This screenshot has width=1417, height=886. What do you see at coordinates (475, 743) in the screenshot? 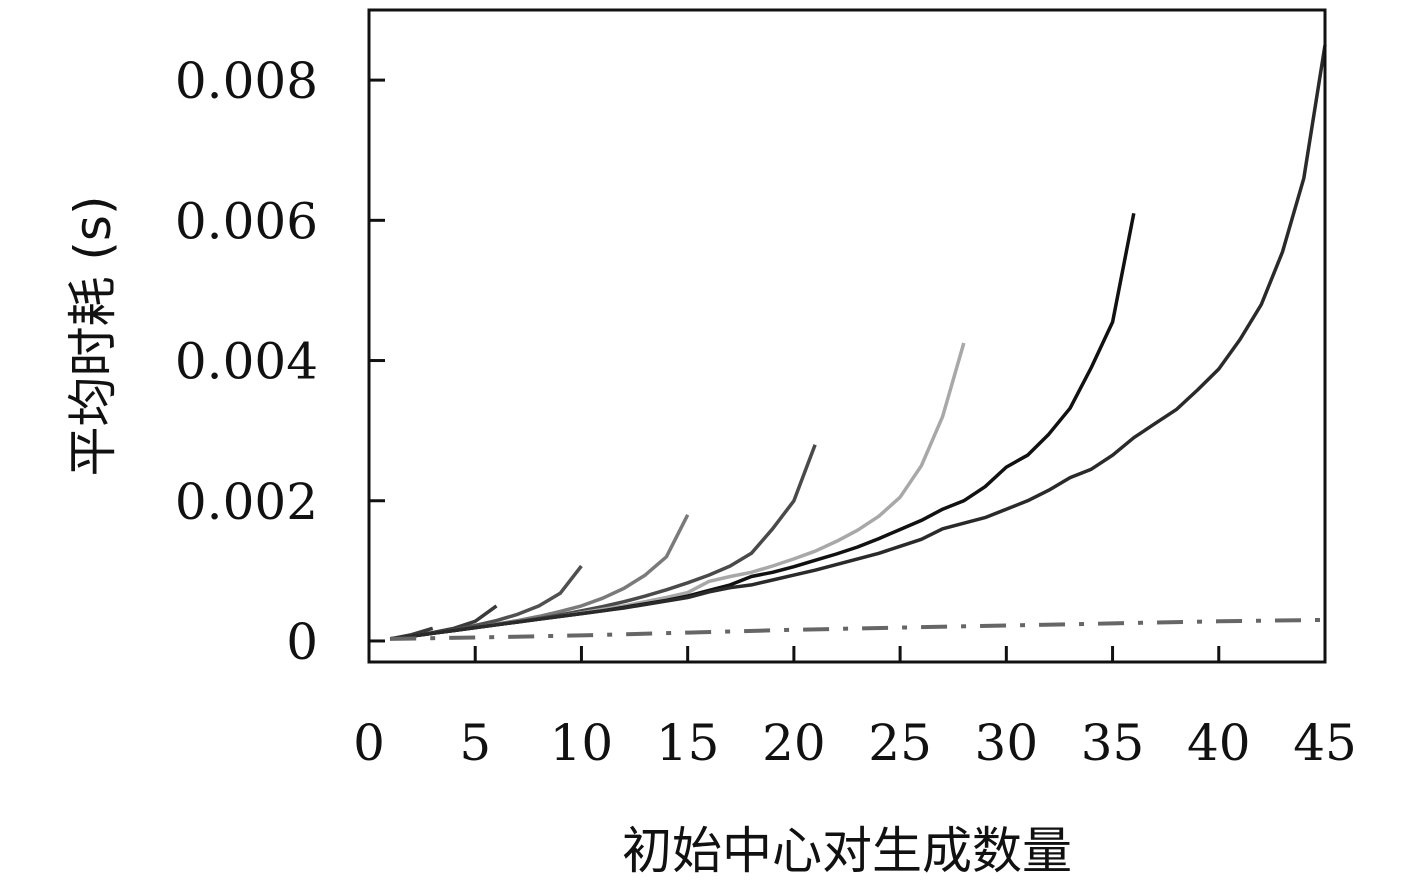
I see `x-tick-label: 5` at bounding box center [475, 743].